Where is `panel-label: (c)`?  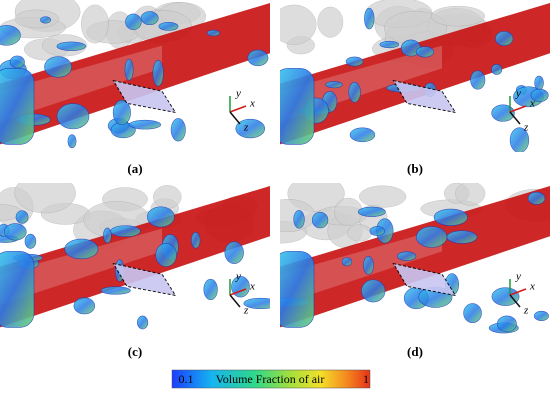
panel-label: (c) is located at coordinates (135, 351).